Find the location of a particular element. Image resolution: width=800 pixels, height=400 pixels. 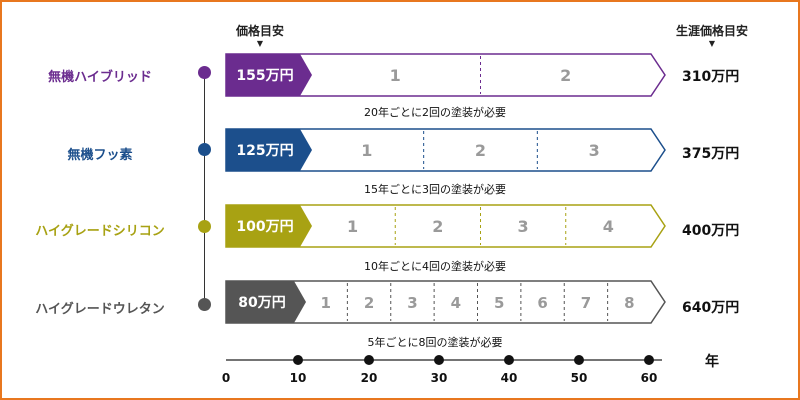

painting-number: 7 is located at coordinates (586, 303).